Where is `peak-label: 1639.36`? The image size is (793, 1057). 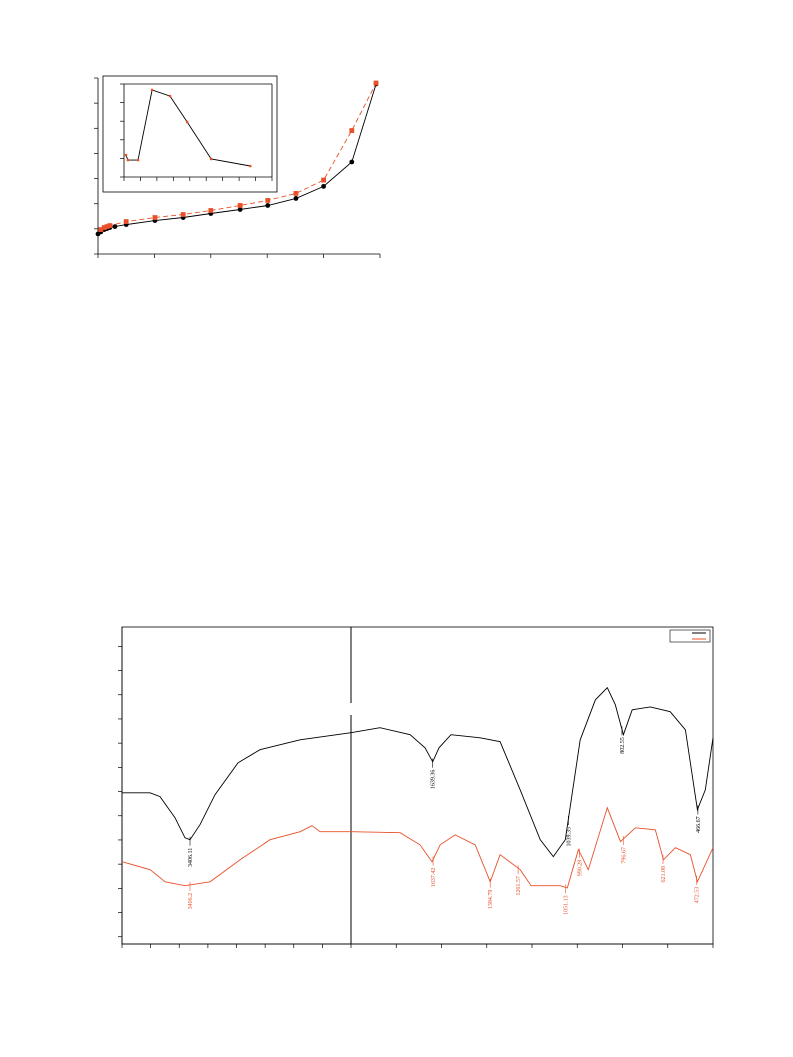 peak-label: 1639.36 is located at coordinates (434, 780).